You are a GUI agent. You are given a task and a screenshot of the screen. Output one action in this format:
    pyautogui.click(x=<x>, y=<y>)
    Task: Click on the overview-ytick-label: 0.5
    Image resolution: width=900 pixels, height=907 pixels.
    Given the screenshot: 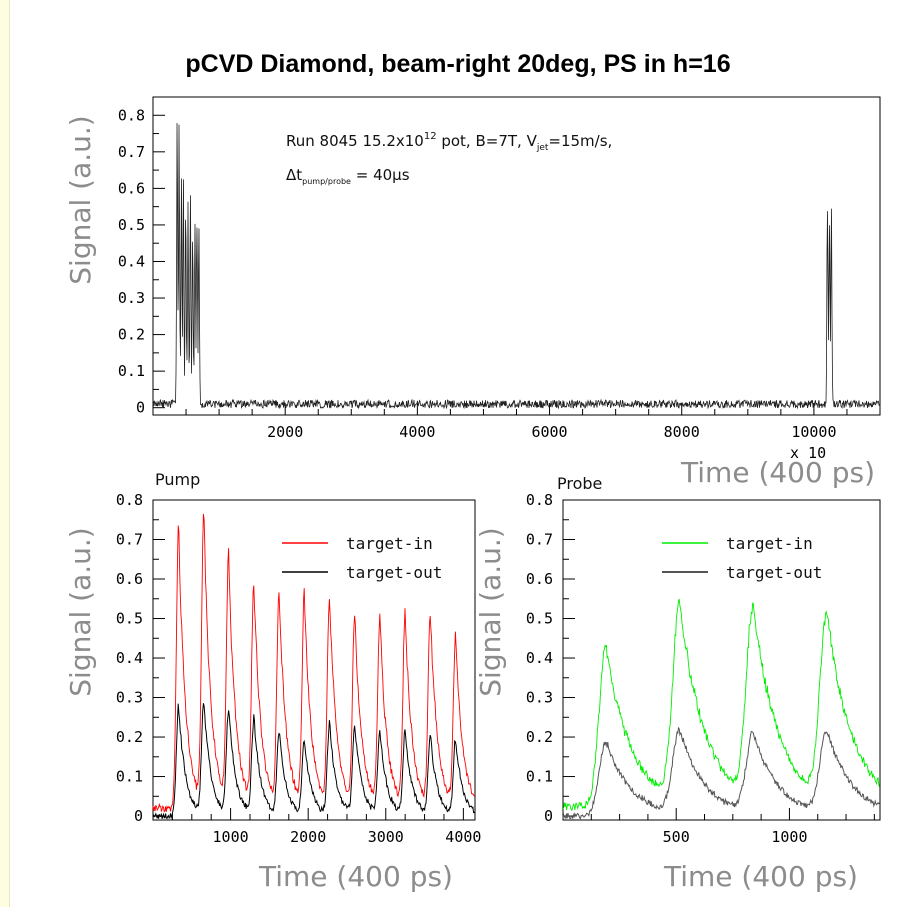 What is the action you would take?
    pyautogui.click(x=131, y=225)
    